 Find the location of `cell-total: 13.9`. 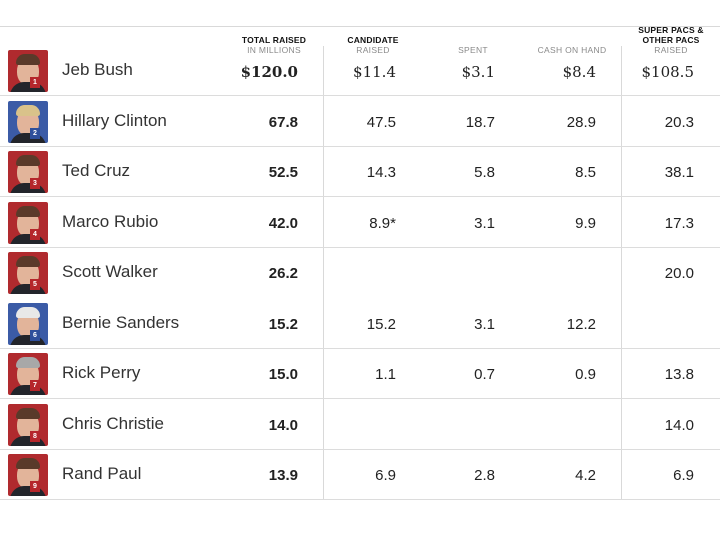

cell-total: 13.9 is located at coordinates (283, 475).